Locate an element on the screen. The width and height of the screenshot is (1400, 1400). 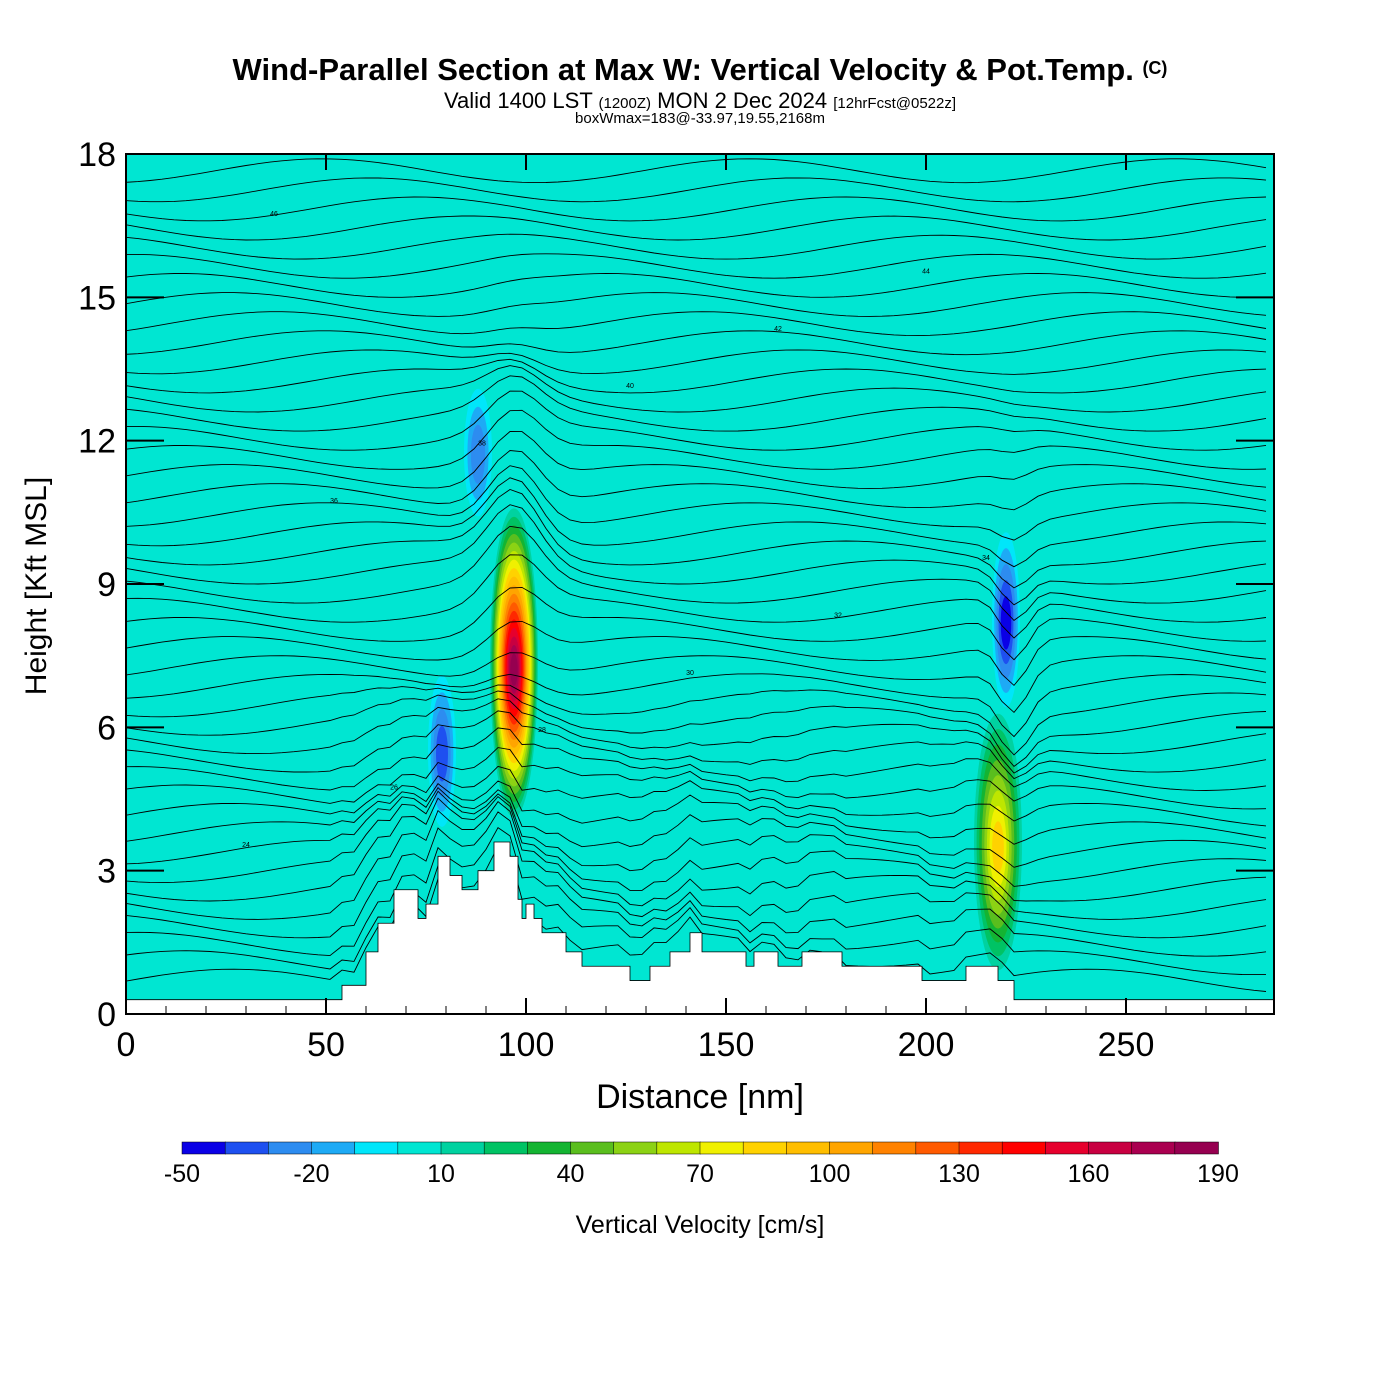
x-tick-label: 250 is located at coordinates (1126, 1045).